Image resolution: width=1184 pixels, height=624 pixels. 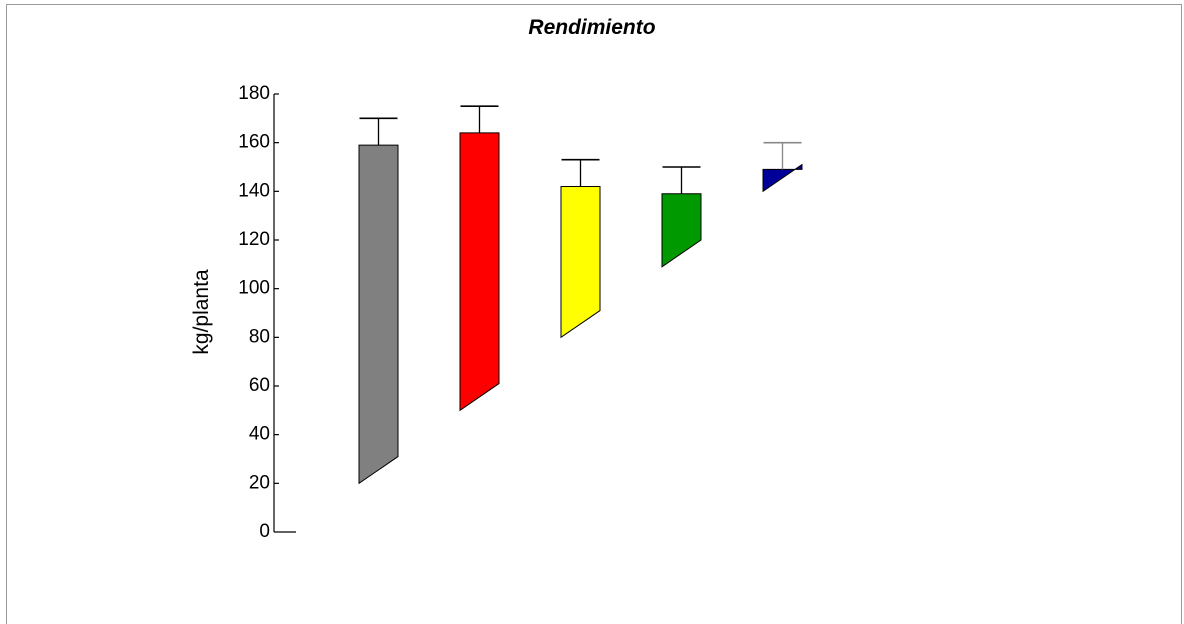 What do you see at coordinates (254, 288) in the screenshot?
I see `y-tick-label: 100` at bounding box center [254, 288].